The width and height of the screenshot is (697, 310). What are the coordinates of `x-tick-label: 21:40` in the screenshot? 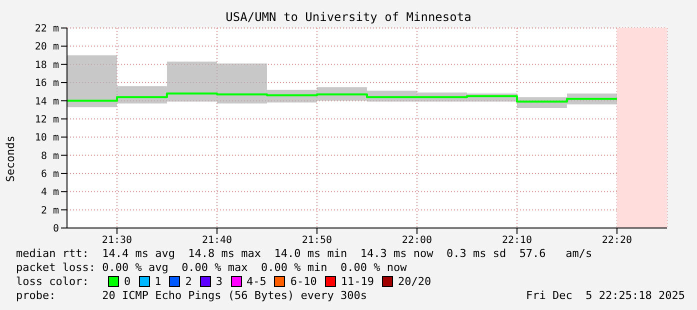 It's located at (217, 240).